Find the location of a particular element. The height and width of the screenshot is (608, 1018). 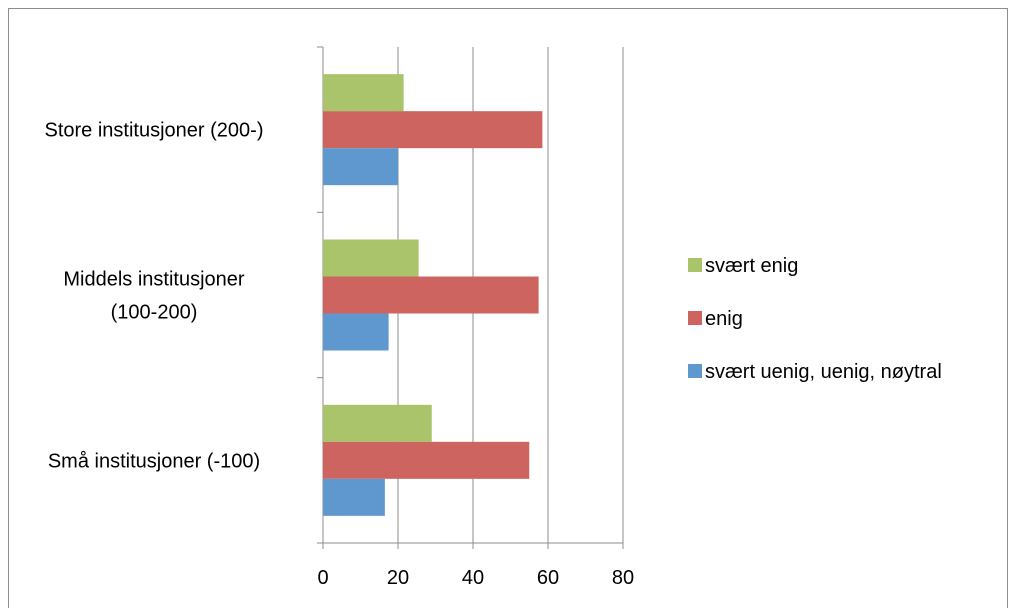

category-label: Middels institusjoner is located at coordinates (154, 280).